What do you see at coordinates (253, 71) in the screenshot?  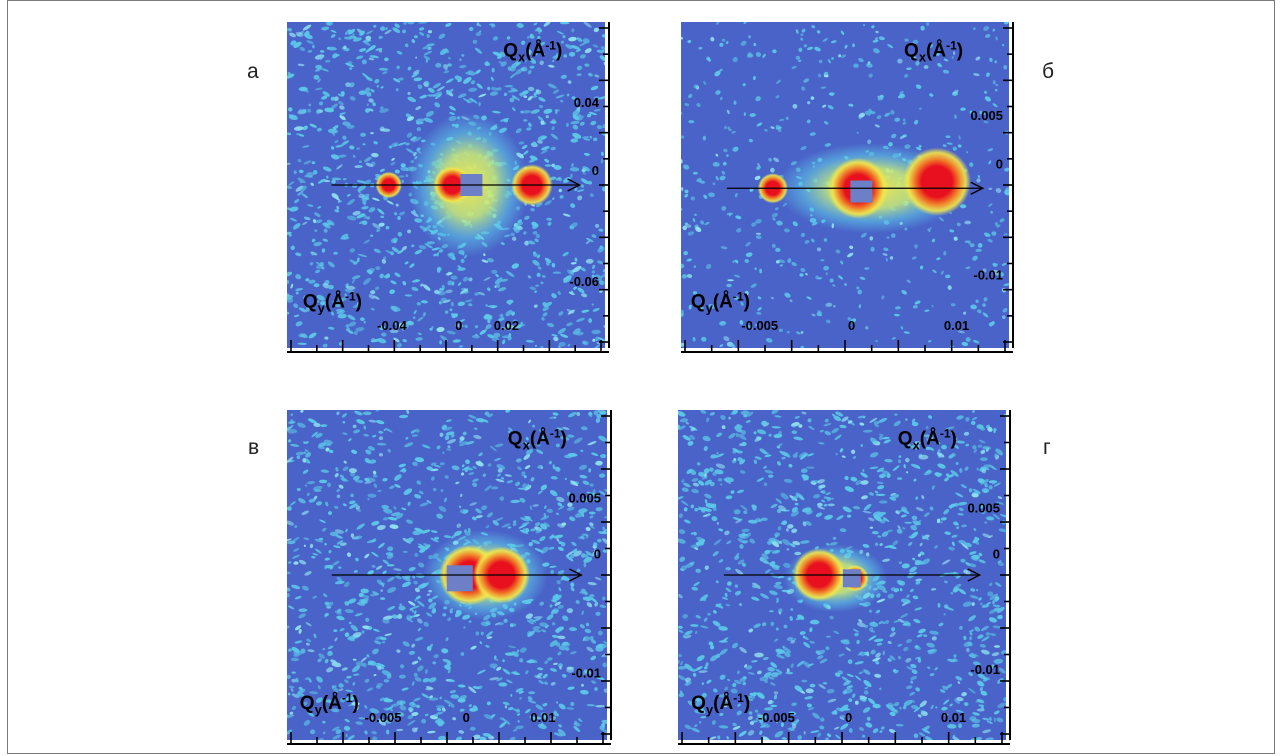 I see `panel-letter-a: а` at bounding box center [253, 71].